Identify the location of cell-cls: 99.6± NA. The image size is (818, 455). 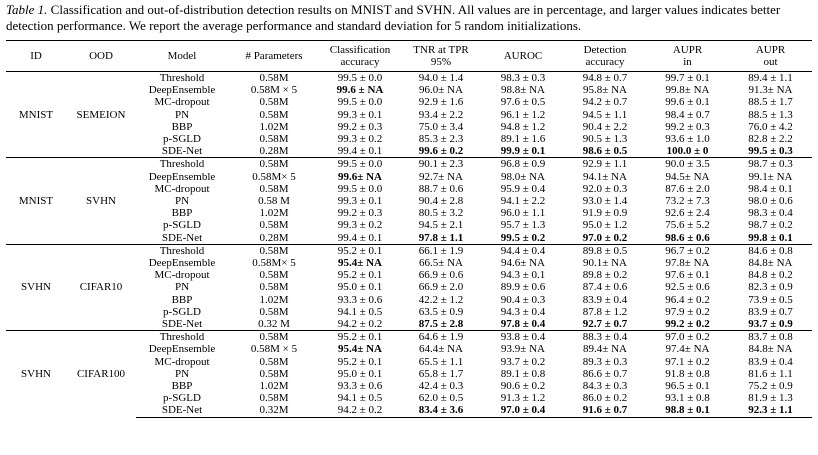
(360, 176).